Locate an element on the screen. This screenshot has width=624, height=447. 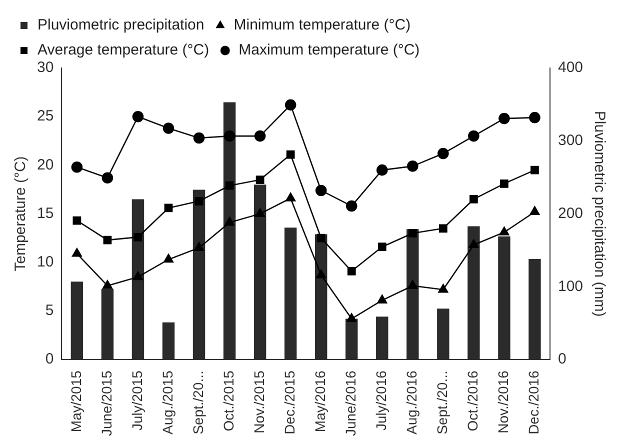
y2-tick-label: 100 is located at coordinates (571, 286).